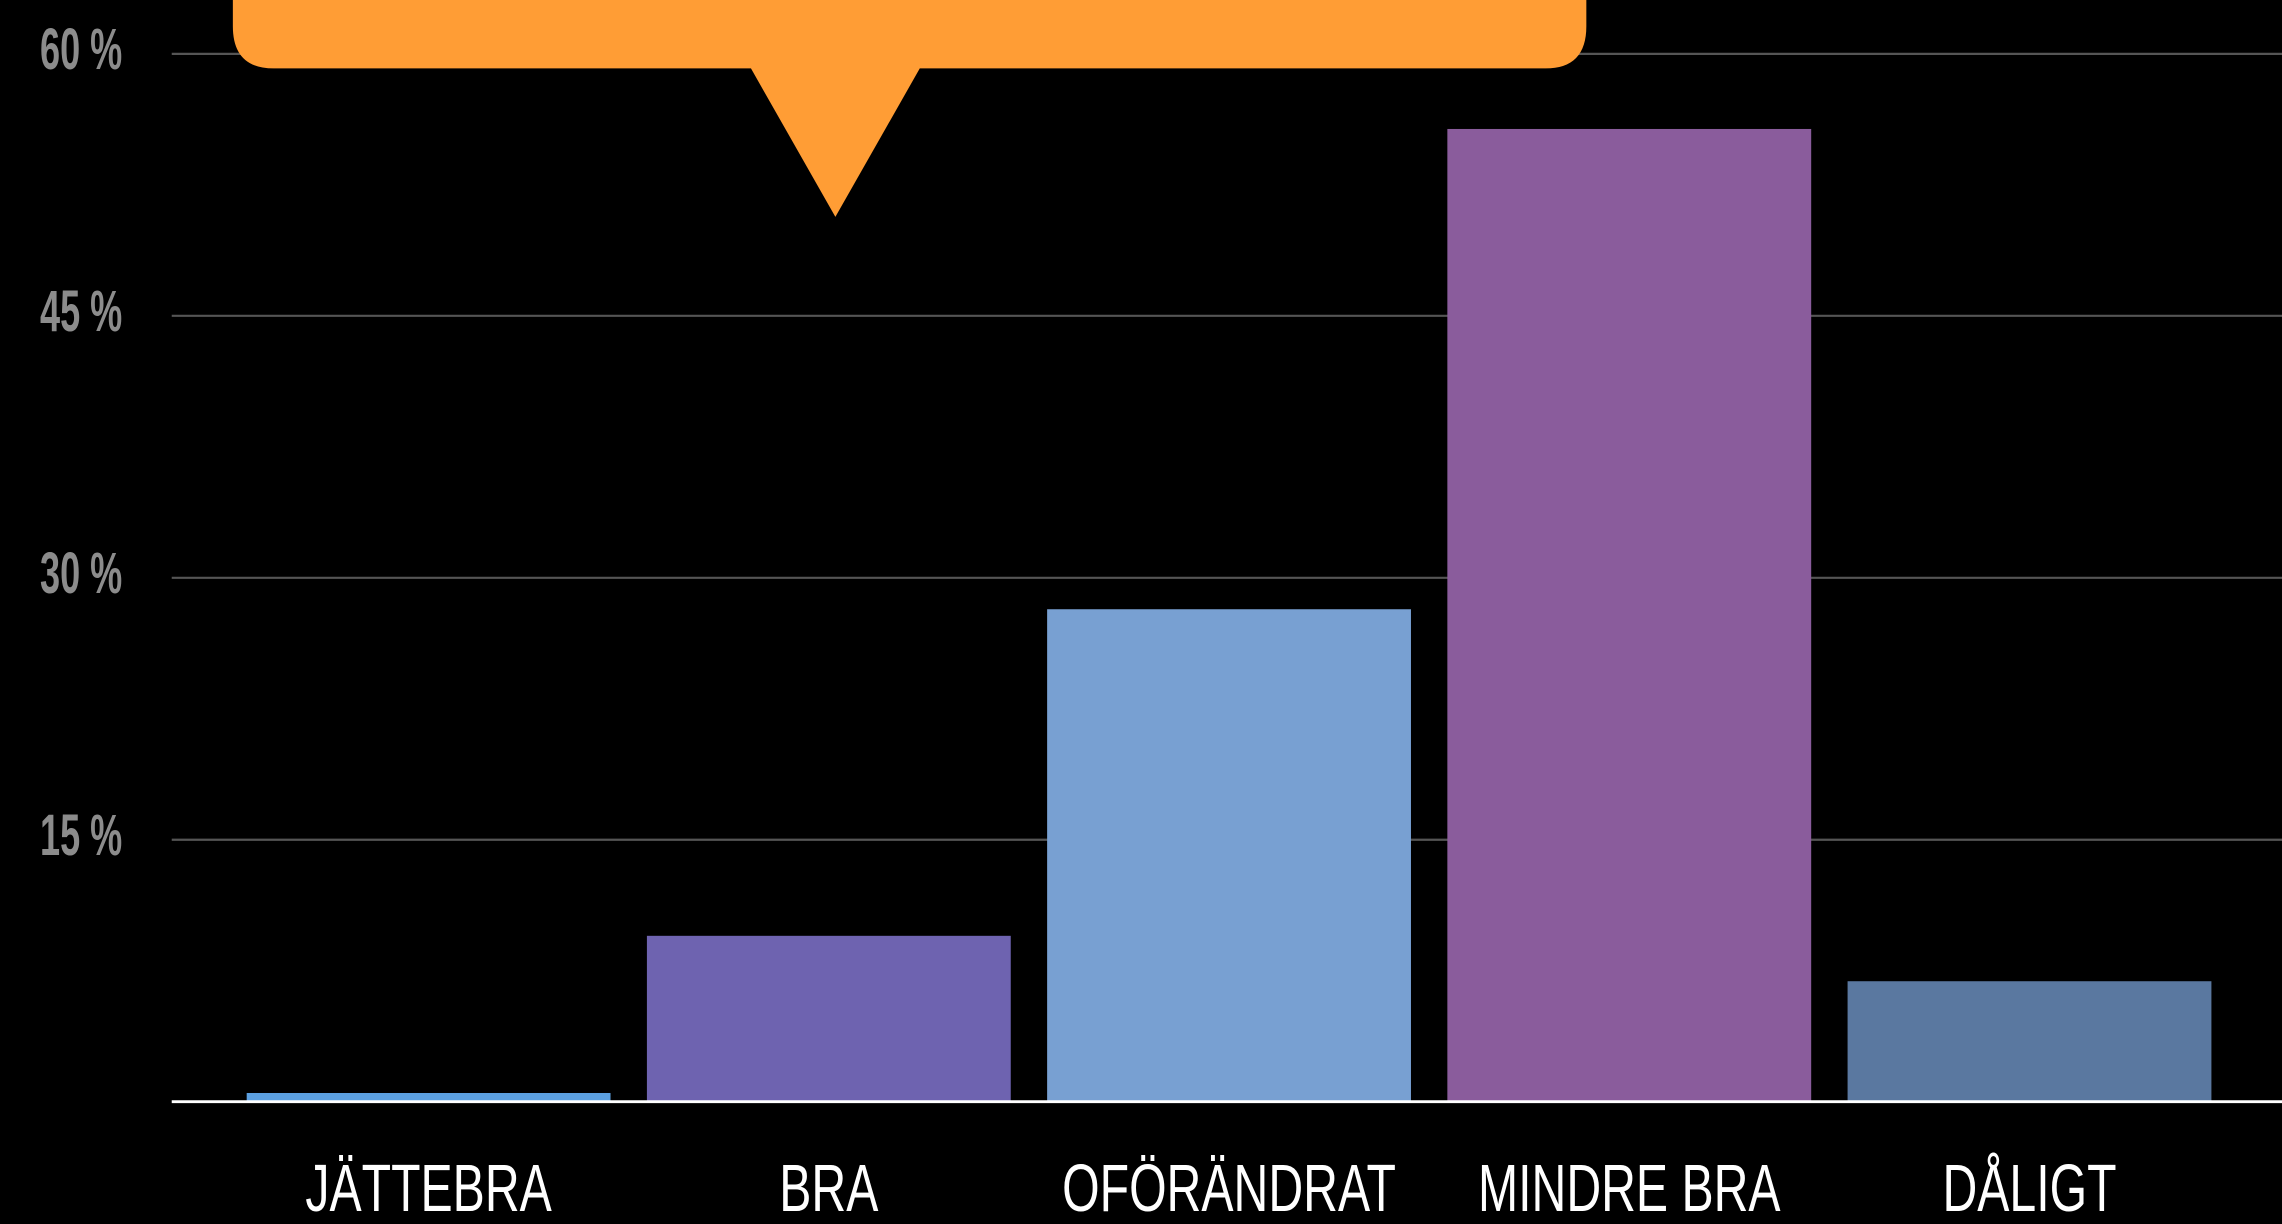  I want to click on y-tick-label: 60 %, so click(81, 50).